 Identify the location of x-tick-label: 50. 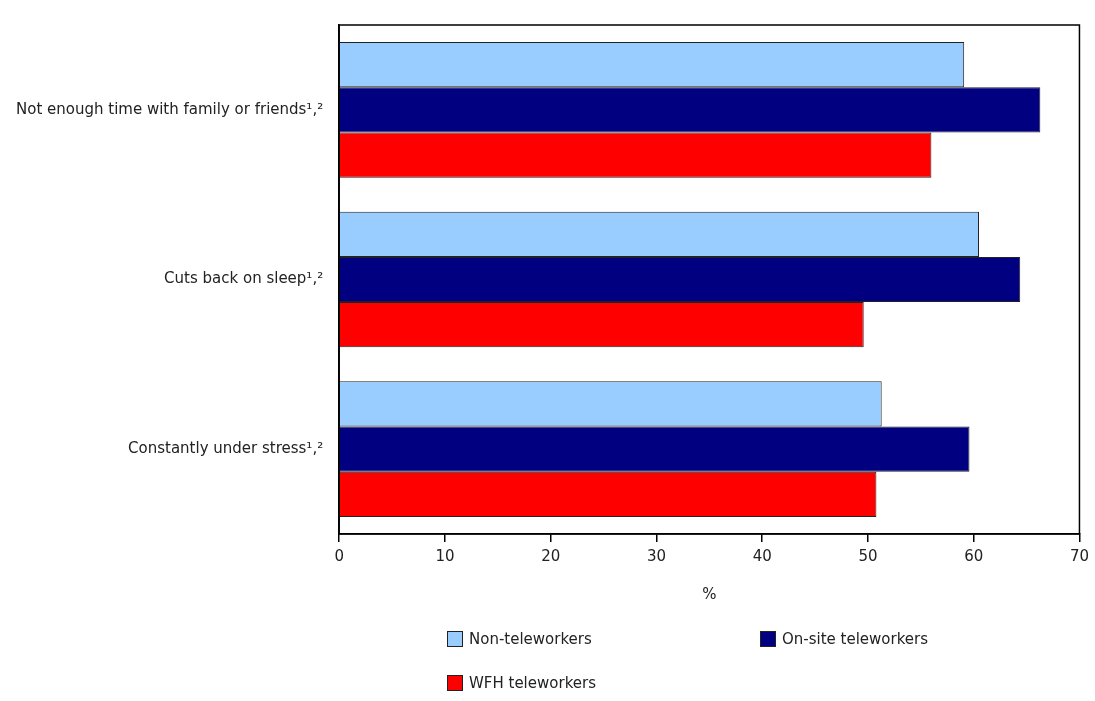
(868, 555).